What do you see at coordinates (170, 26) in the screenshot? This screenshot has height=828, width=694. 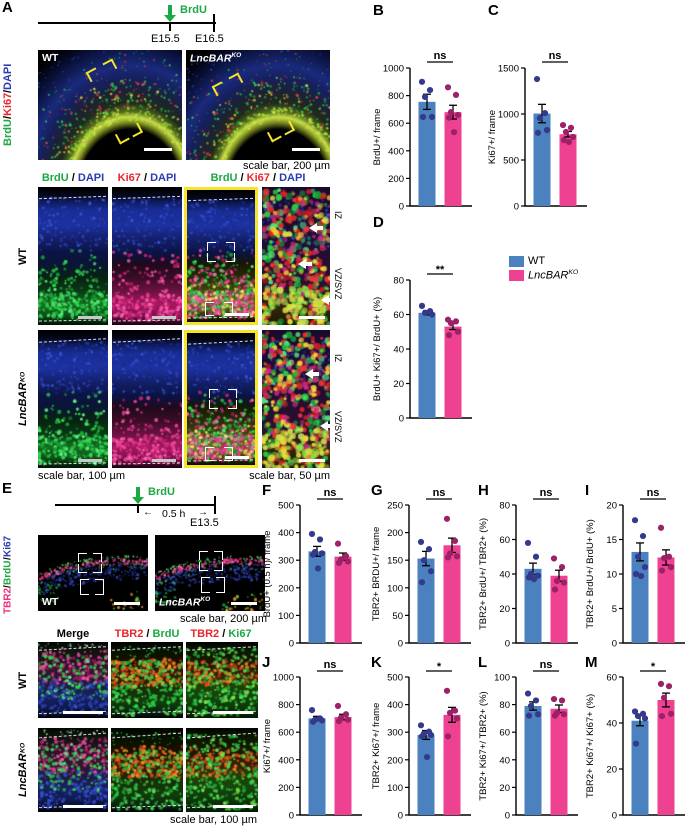 I see `timeline-tick-e155` at bounding box center [170, 26].